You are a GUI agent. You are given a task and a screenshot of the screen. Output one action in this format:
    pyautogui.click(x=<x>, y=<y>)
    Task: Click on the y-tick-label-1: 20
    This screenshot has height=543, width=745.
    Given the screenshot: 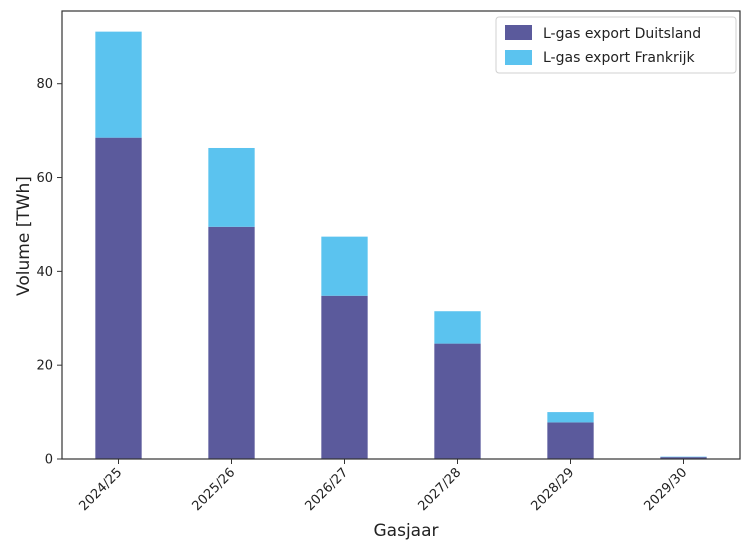 What is the action you would take?
    pyautogui.click(x=44, y=366)
    